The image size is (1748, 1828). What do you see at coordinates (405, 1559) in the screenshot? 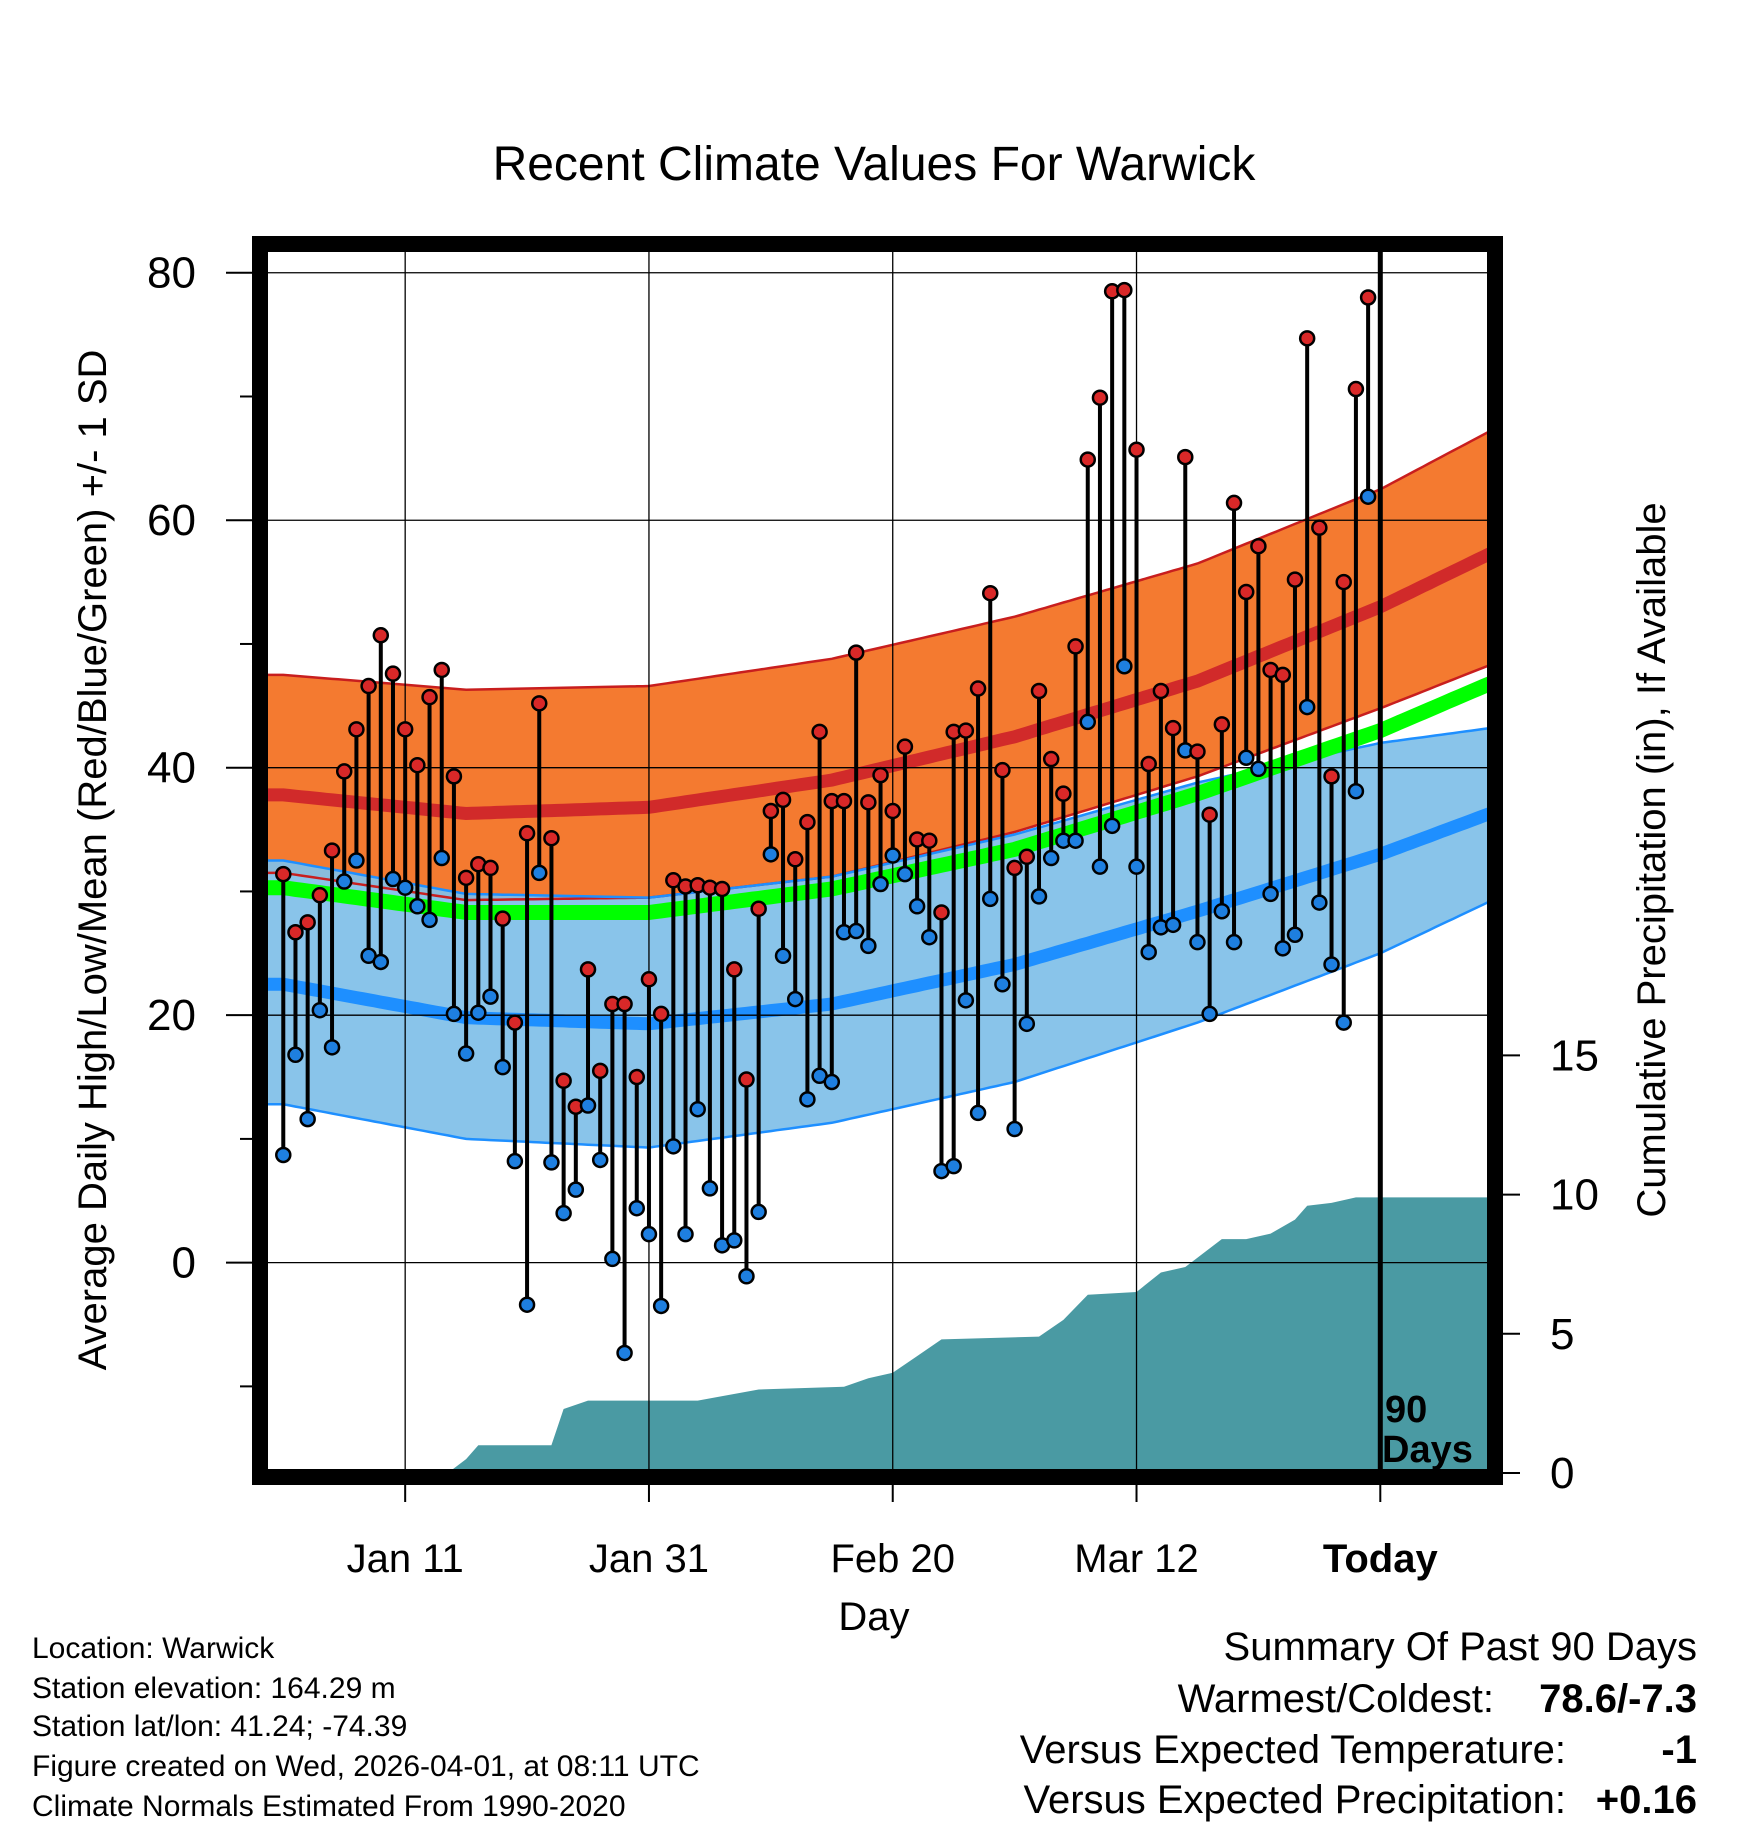
I see `x-tick-label: Jan 11` at bounding box center [405, 1559].